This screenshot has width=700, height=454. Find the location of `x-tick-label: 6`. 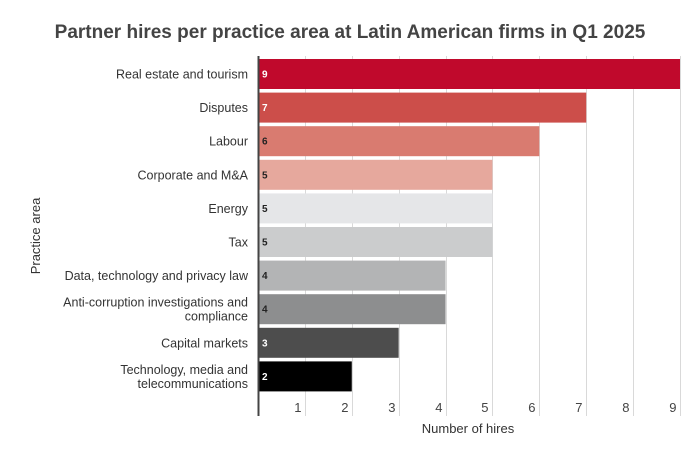

x-tick-label: 6 is located at coordinates (531, 407).